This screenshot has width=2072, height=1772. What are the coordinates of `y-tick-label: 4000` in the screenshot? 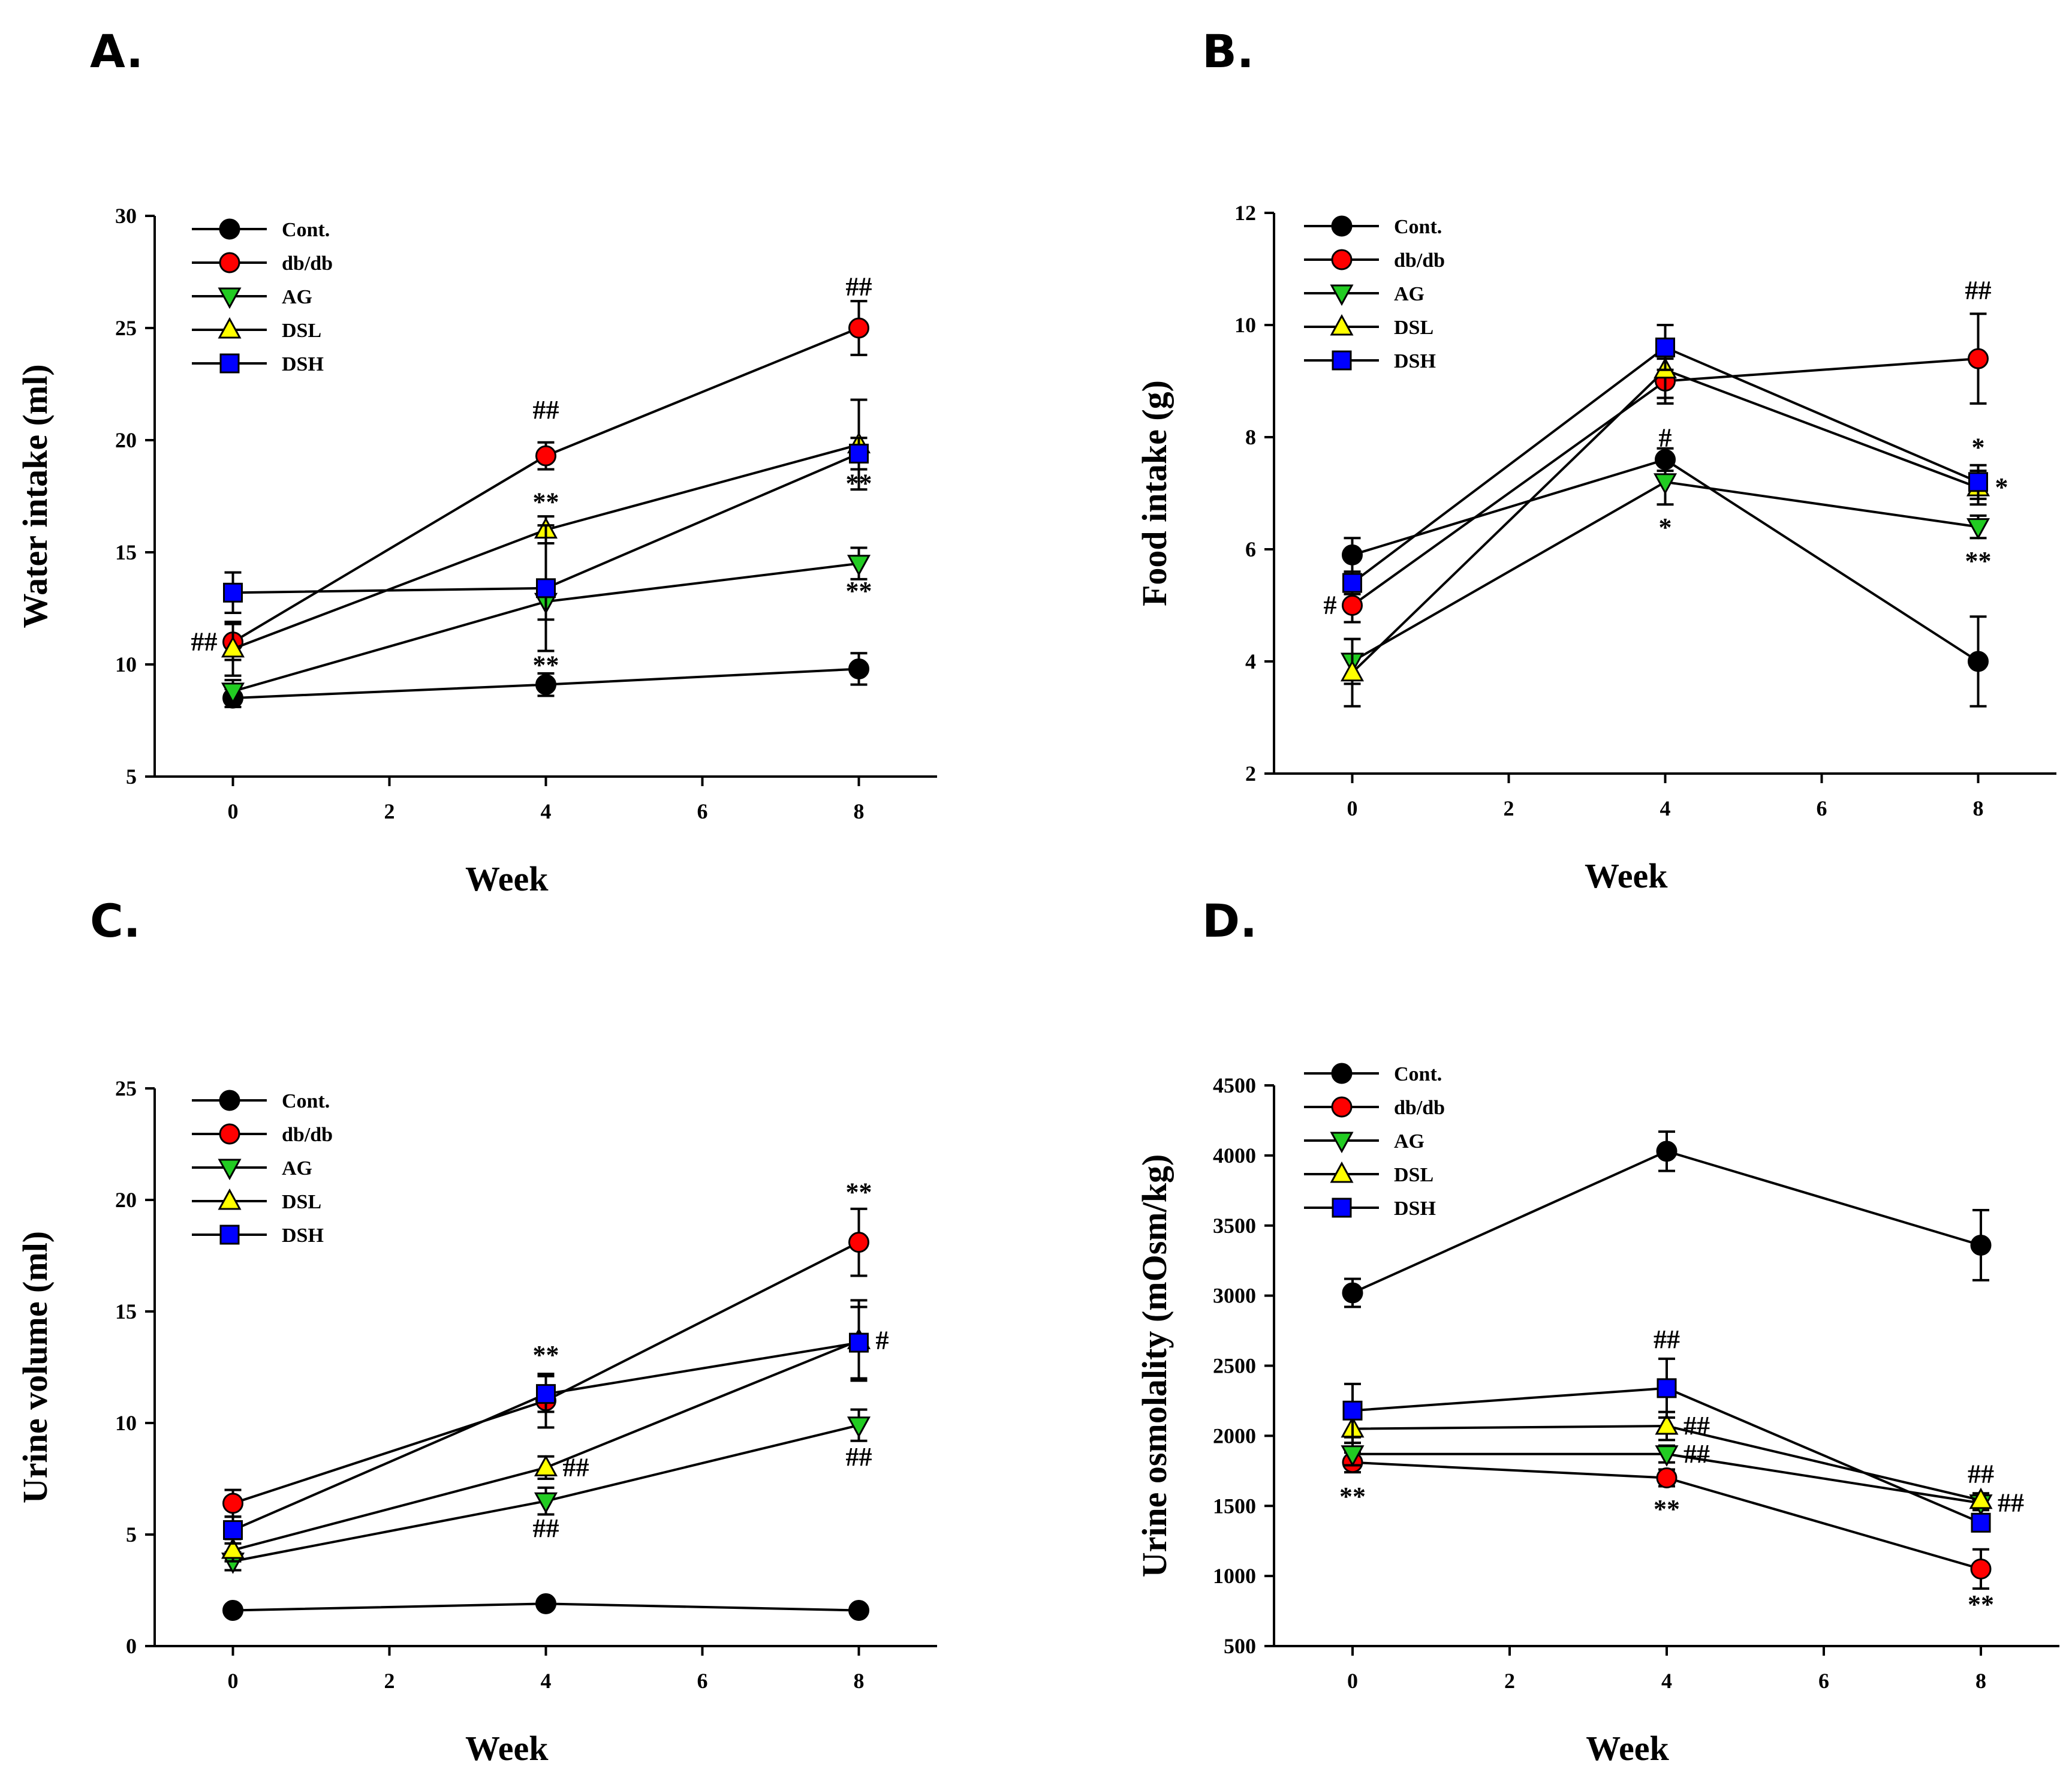 It's located at (1235, 1156).